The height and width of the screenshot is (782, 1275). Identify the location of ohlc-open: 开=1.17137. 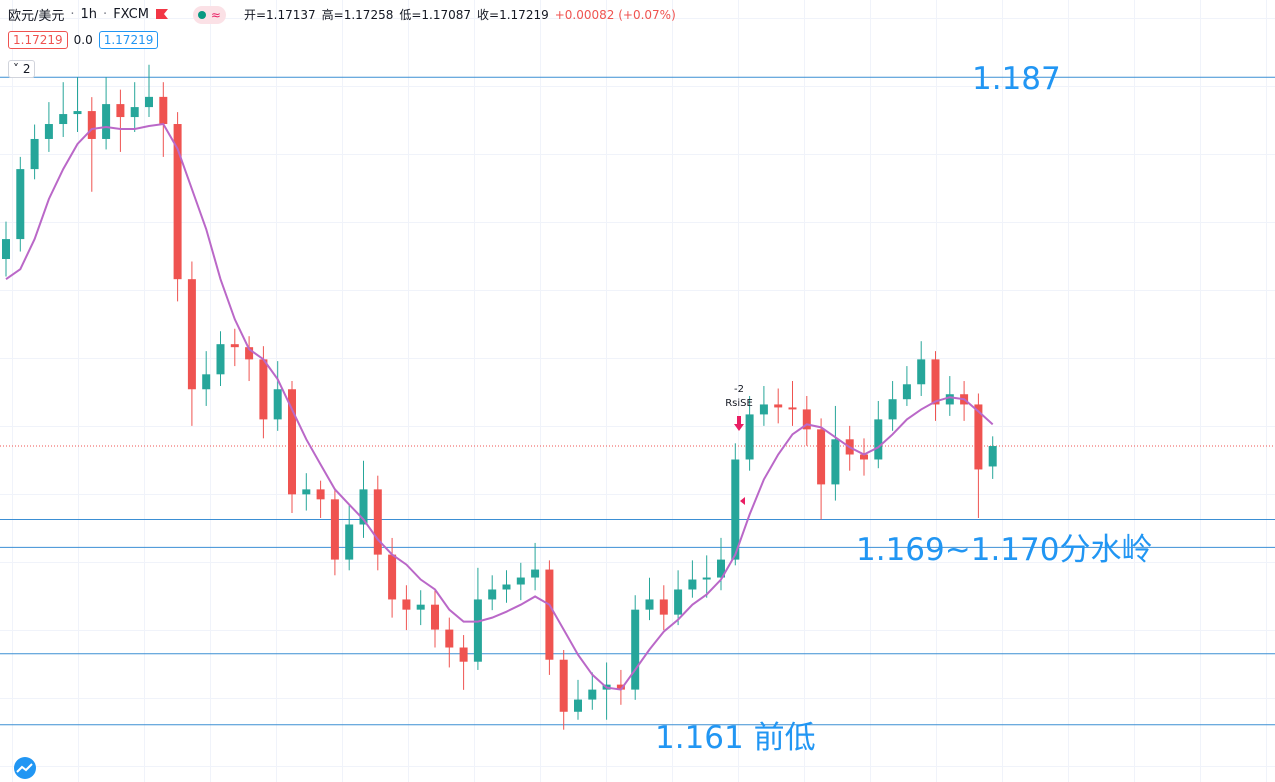
(279, 15).